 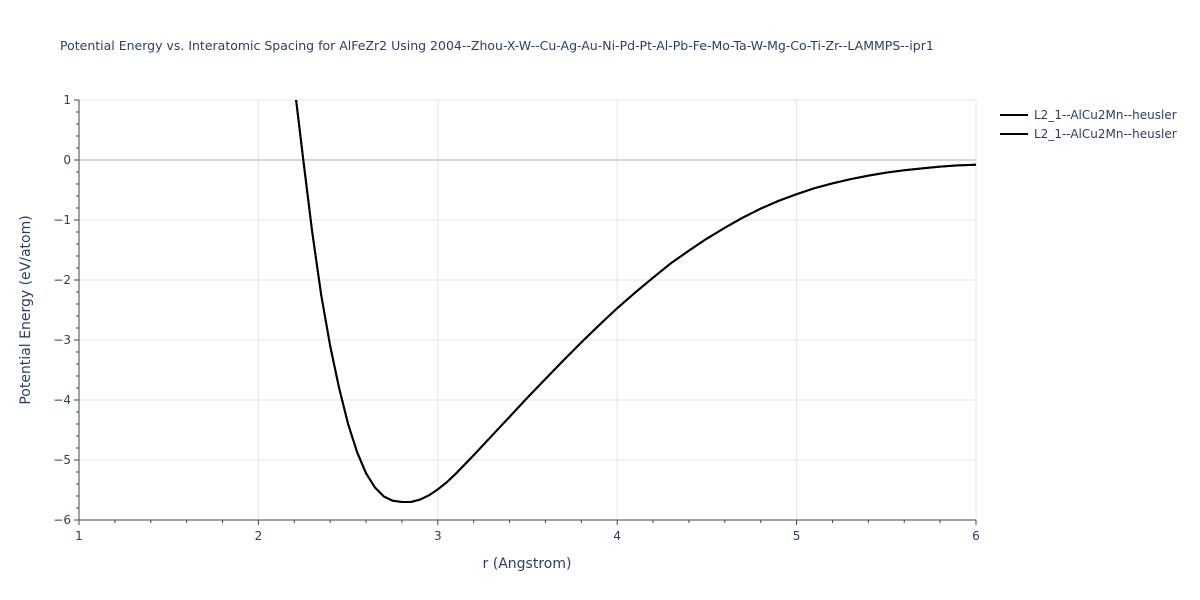 I want to click on y-tick-label: 0, so click(x=67, y=160).